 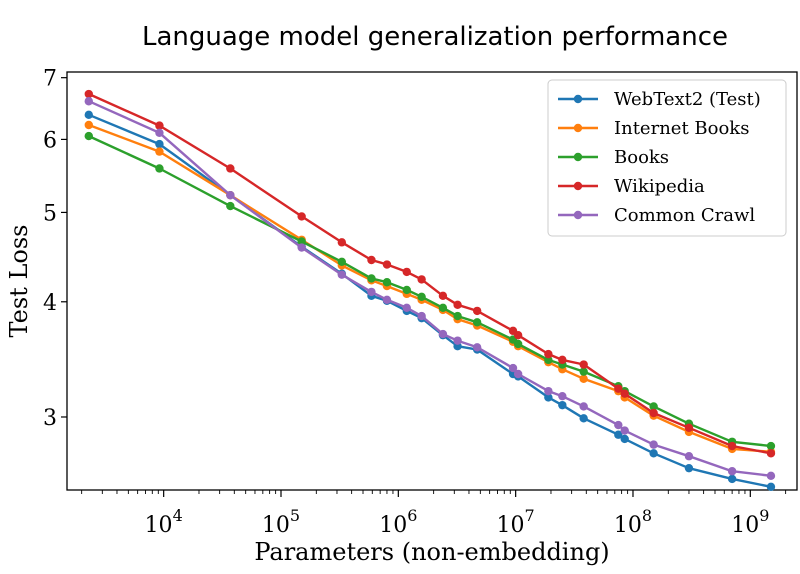 What do you see at coordinates (647, 515) in the screenshot?
I see `x-tick-exponent: 8` at bounding box center [647, 515].